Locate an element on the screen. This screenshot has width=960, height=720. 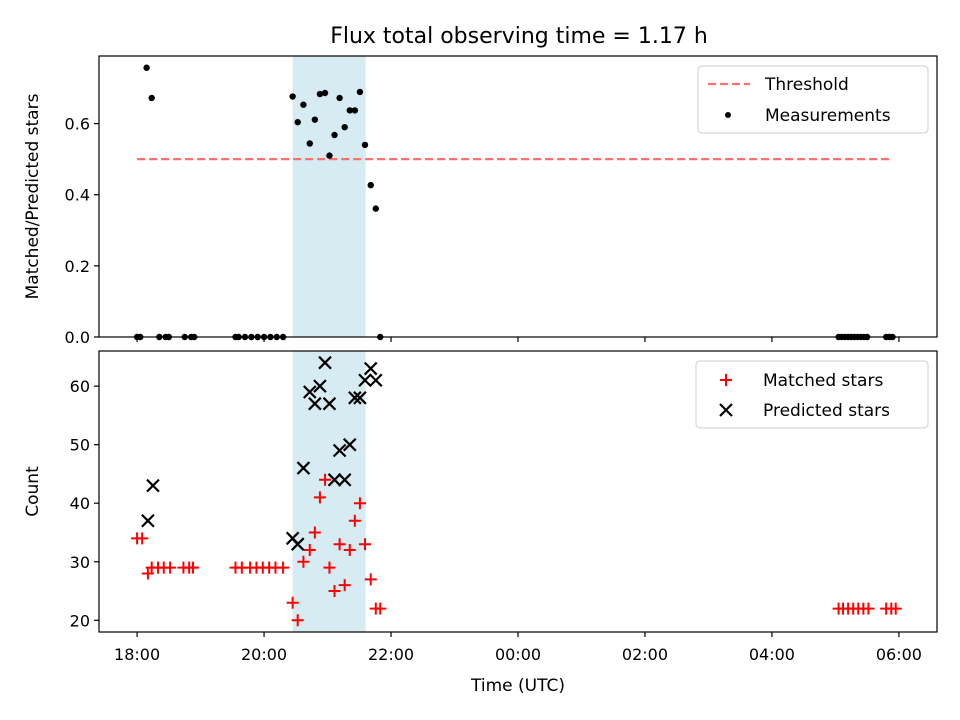
x-tick-label: 00:00 is located at coordinates (518, 654).